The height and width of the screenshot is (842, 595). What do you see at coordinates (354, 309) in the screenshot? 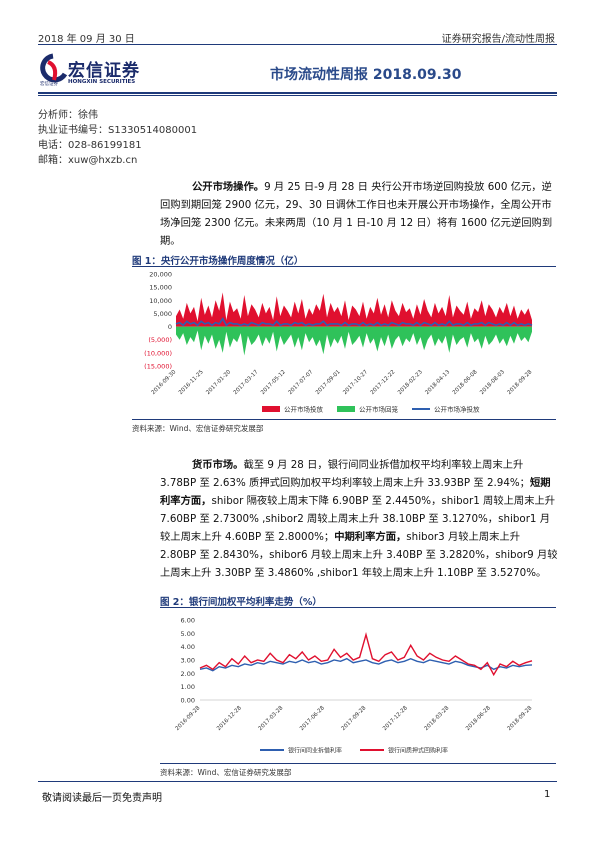
I see `series-inject-area` at bounding box center [354, 309].